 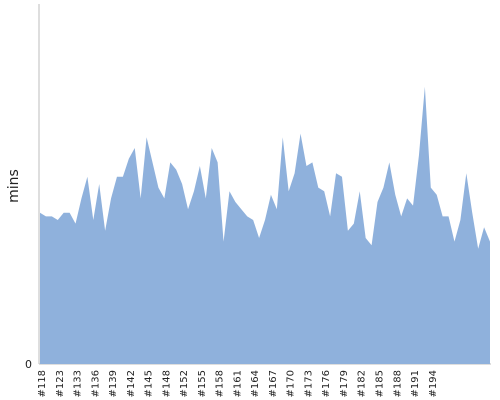 I want to click on x-tick-label: #118, so click(x=42, y=383).